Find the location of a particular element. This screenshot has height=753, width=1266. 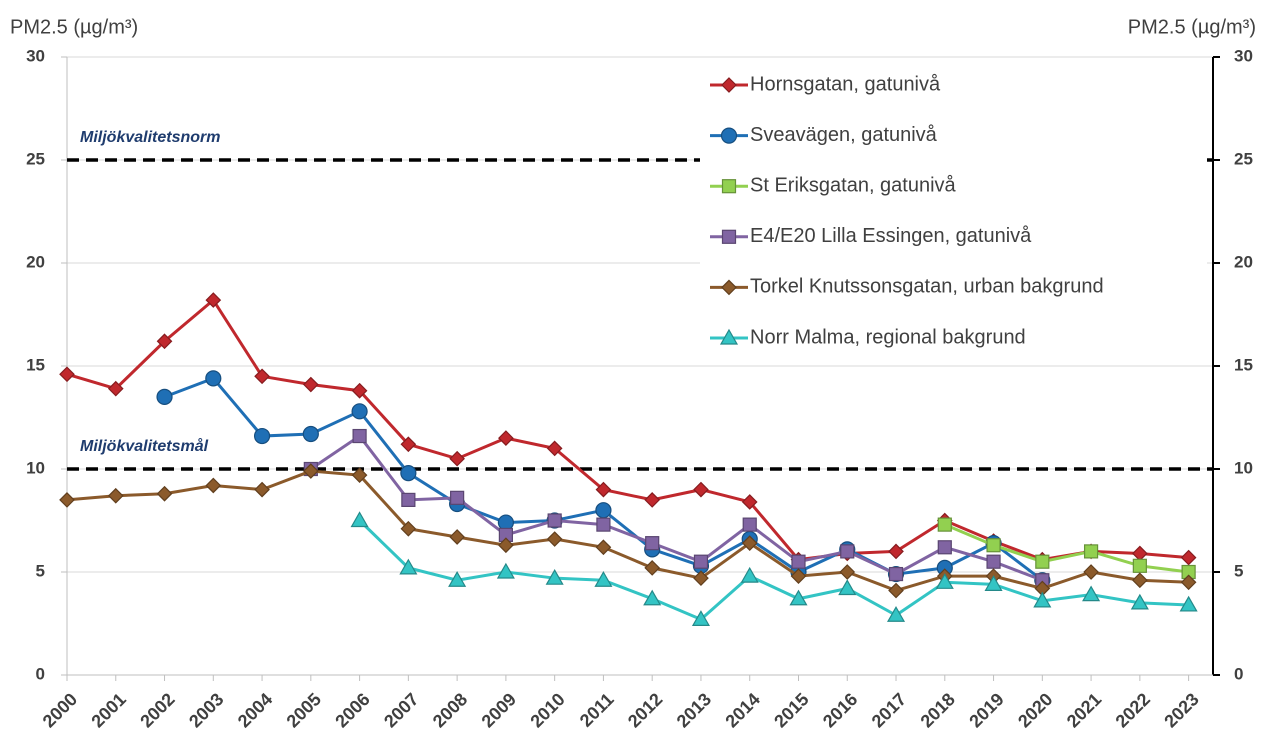

legend-label: St Eriksgatan, gatunivå is located at coordinates (853, 185).